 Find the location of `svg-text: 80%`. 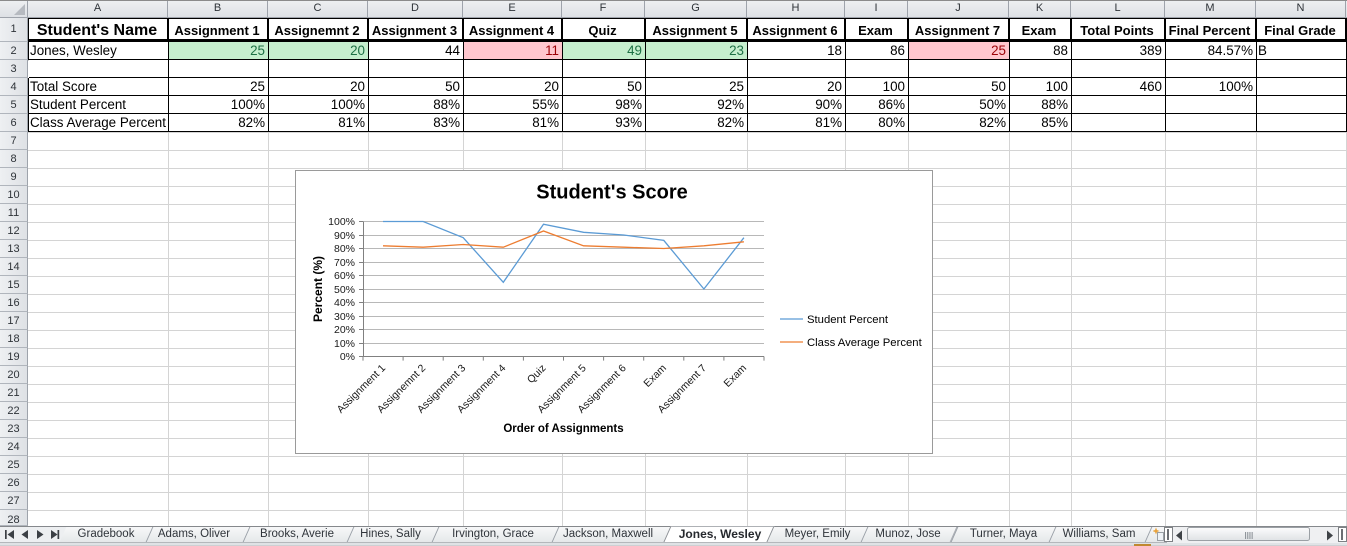

svg-text: 80% is located at coordinates (344, 249).